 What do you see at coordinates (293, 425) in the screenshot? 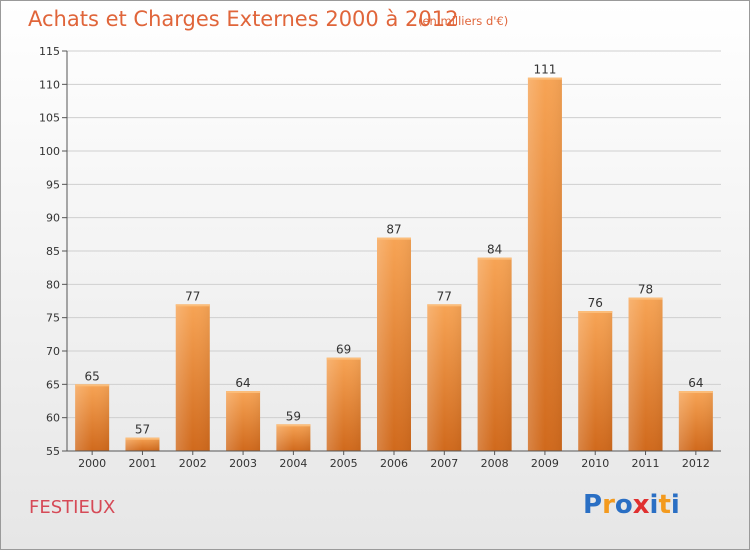
I see `bar-top-2004` at bounding box center [293, 425].